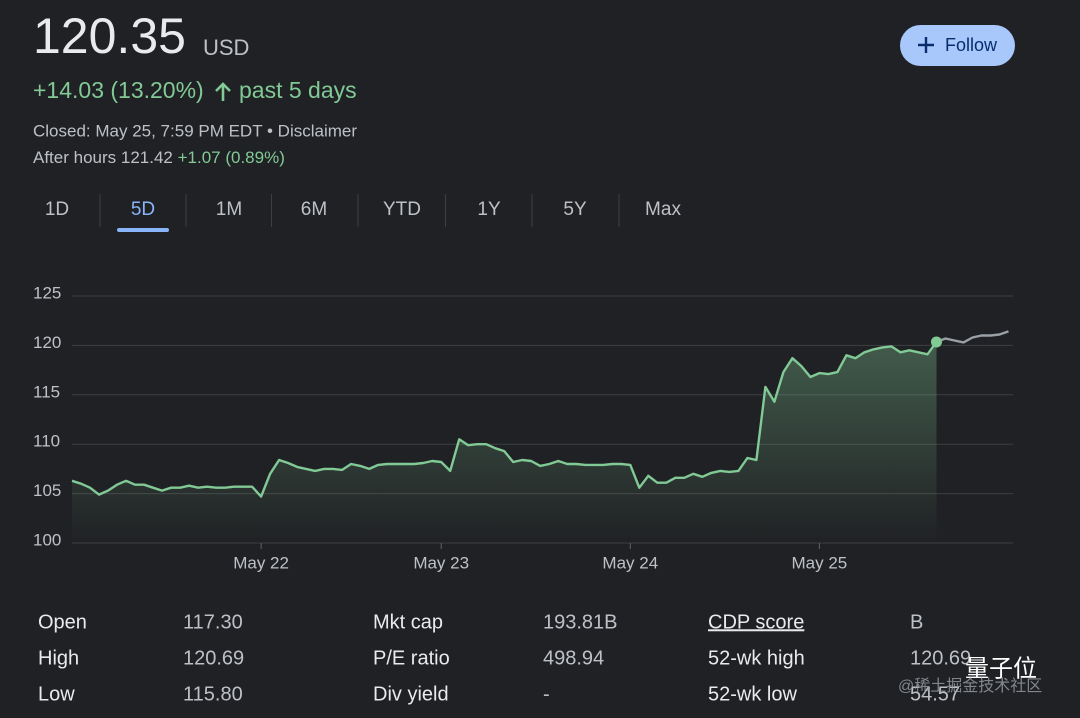 Image resolution: width=1080 pixels, height=718 pixels. I want to click on up-arrow, so click(223, 91).